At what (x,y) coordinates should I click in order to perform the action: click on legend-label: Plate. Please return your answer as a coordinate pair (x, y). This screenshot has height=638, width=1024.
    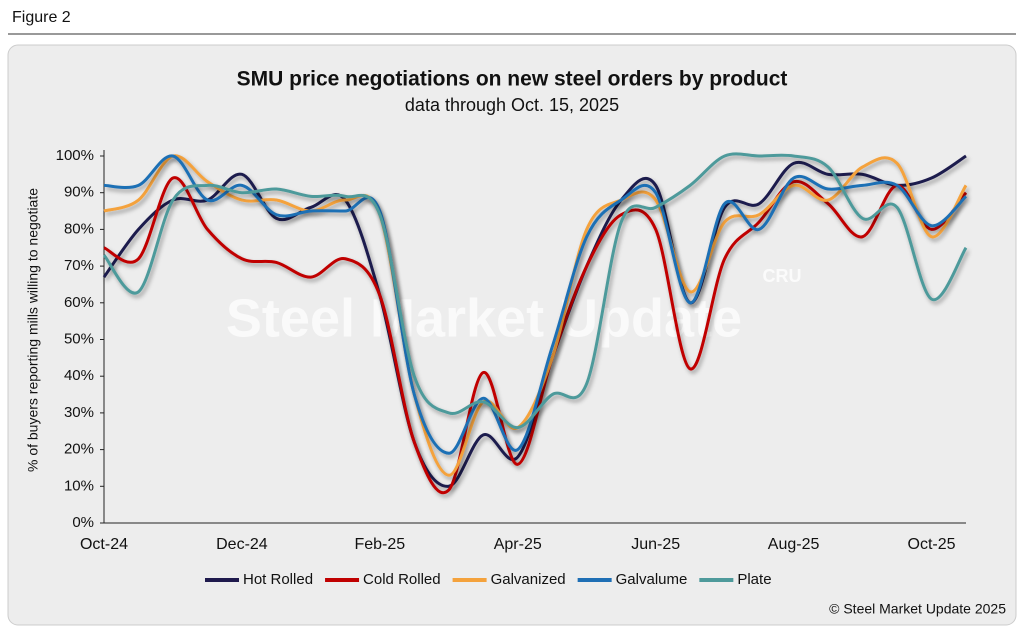
    Looking at the image, I should click on (754, 579).